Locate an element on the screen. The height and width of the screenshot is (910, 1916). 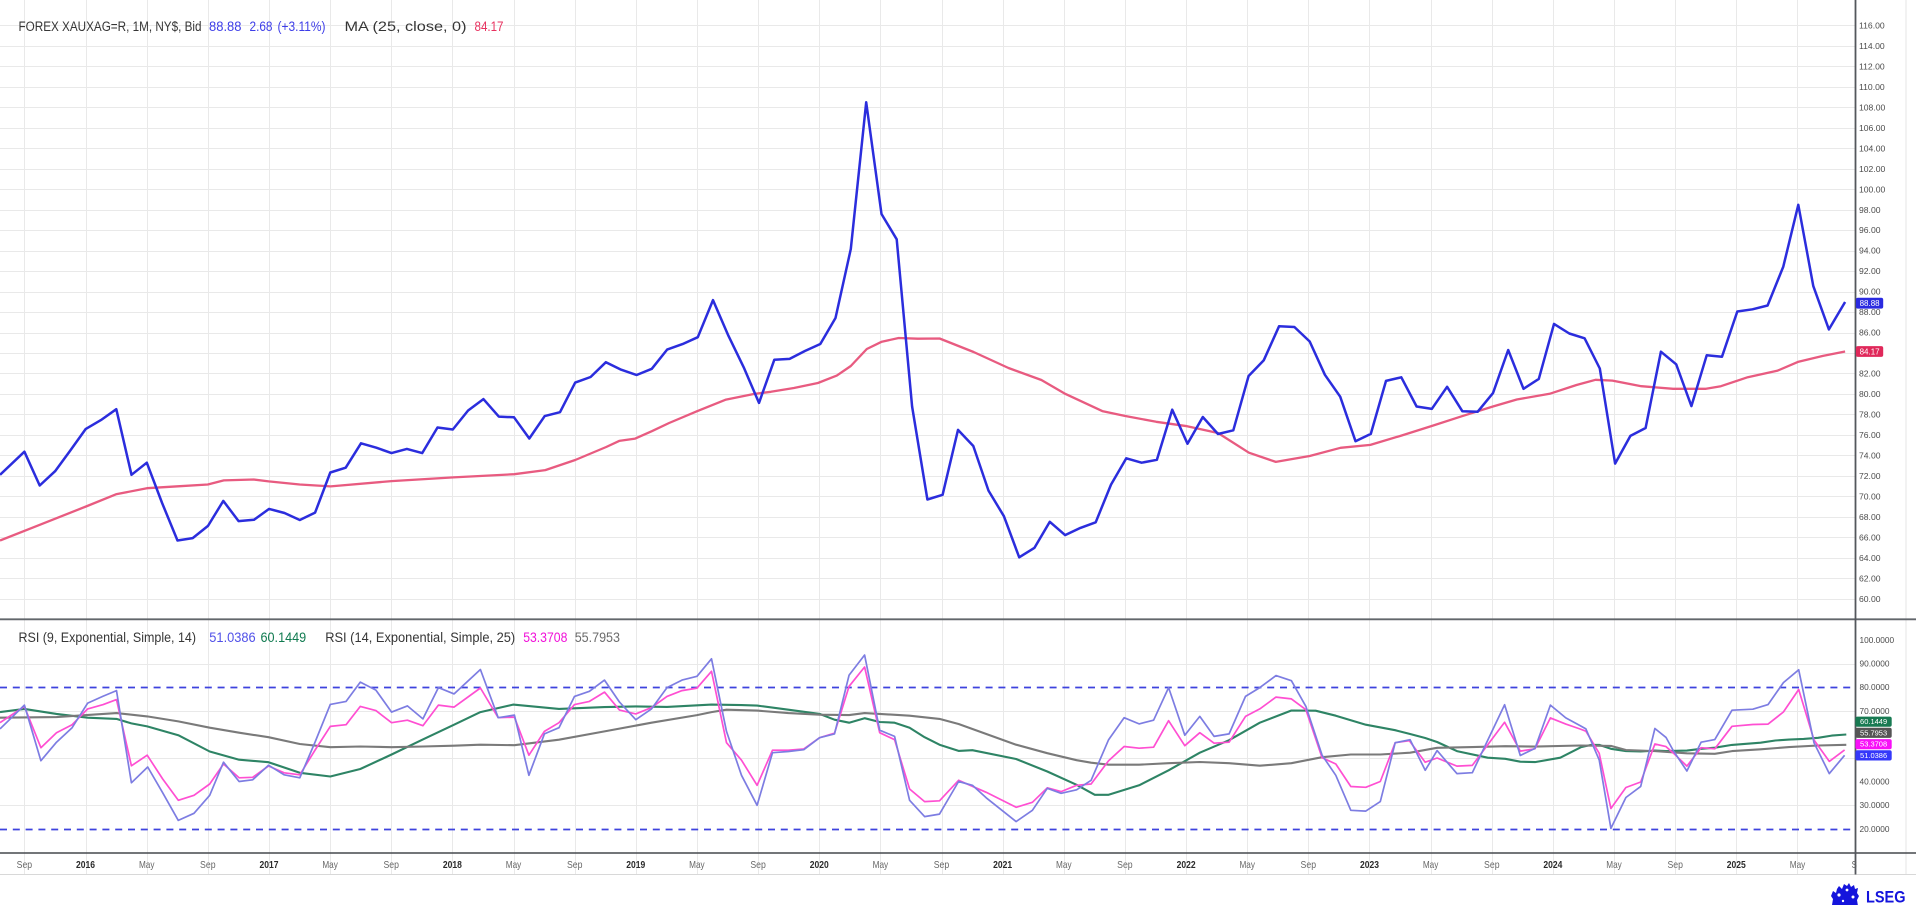
svg-text: 62.00 is located at coordinates (1870, 578).